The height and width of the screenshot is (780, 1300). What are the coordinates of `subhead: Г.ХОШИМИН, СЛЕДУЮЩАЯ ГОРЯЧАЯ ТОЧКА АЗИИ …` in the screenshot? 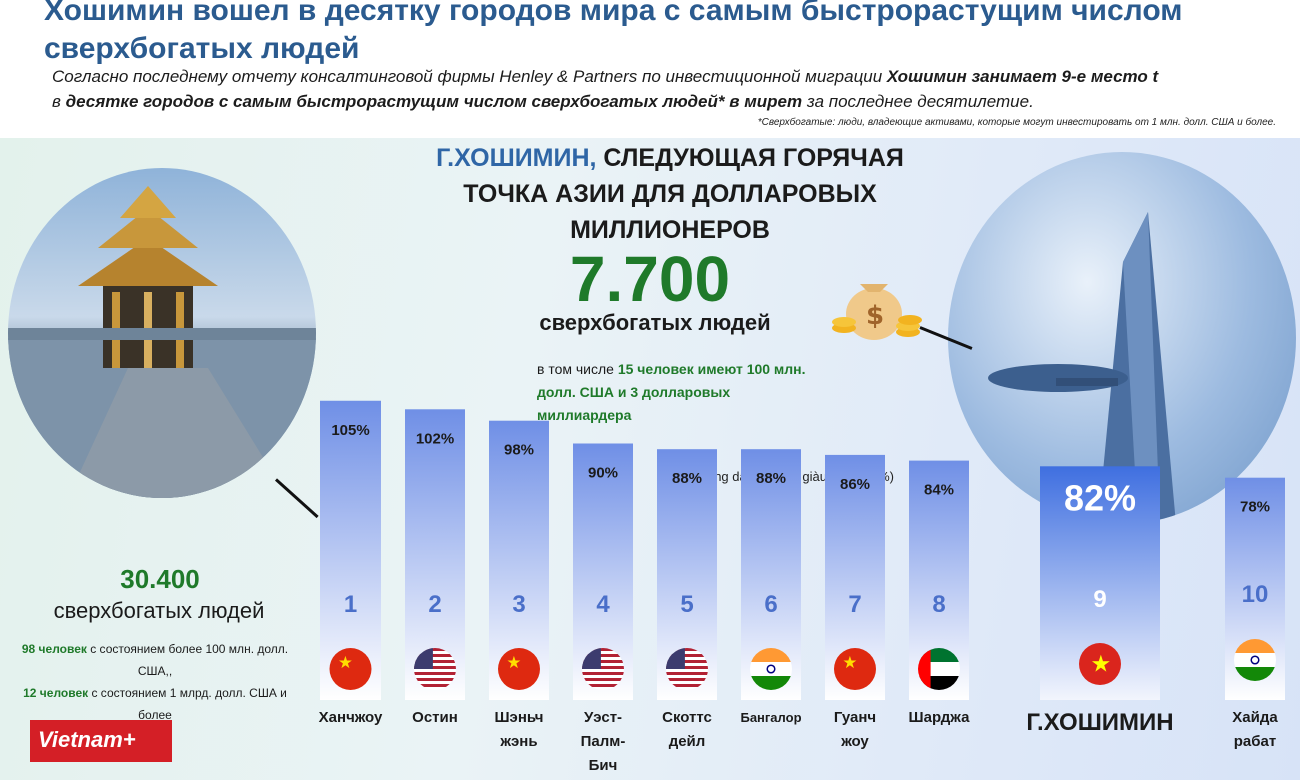 It's located at (670, 194).